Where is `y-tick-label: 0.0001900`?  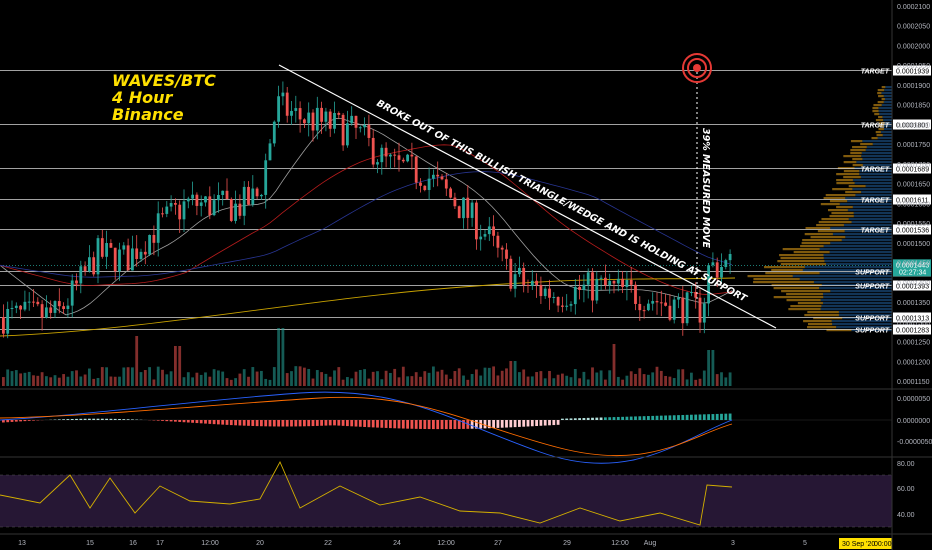
y-tick-label: 0.0001900 is located at coordinates (913, 86).